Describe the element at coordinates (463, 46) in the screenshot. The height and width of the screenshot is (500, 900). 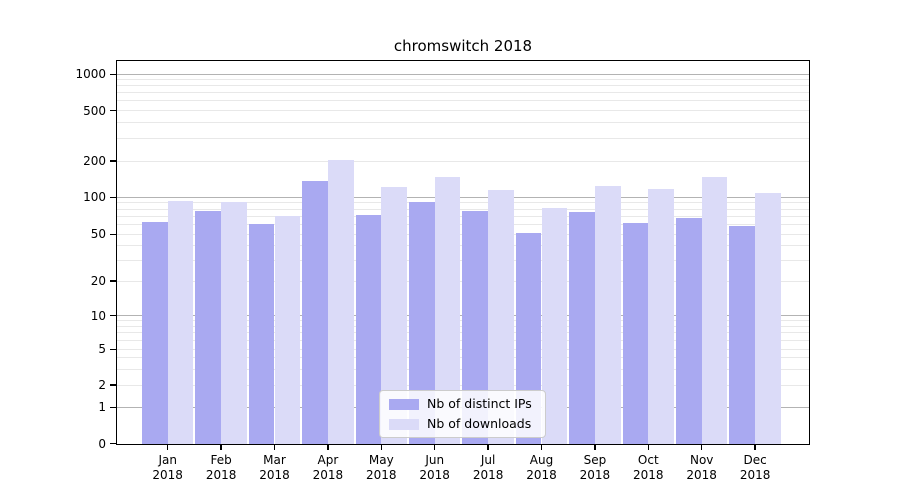
I see `chart-title: chromswitch 2018` at that location.